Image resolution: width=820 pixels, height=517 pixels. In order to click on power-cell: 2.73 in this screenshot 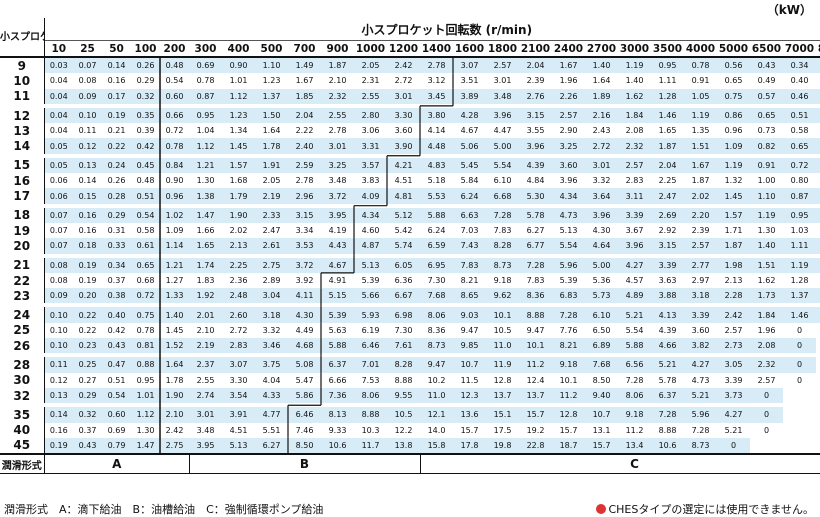, I will do `click(733, 347)`.